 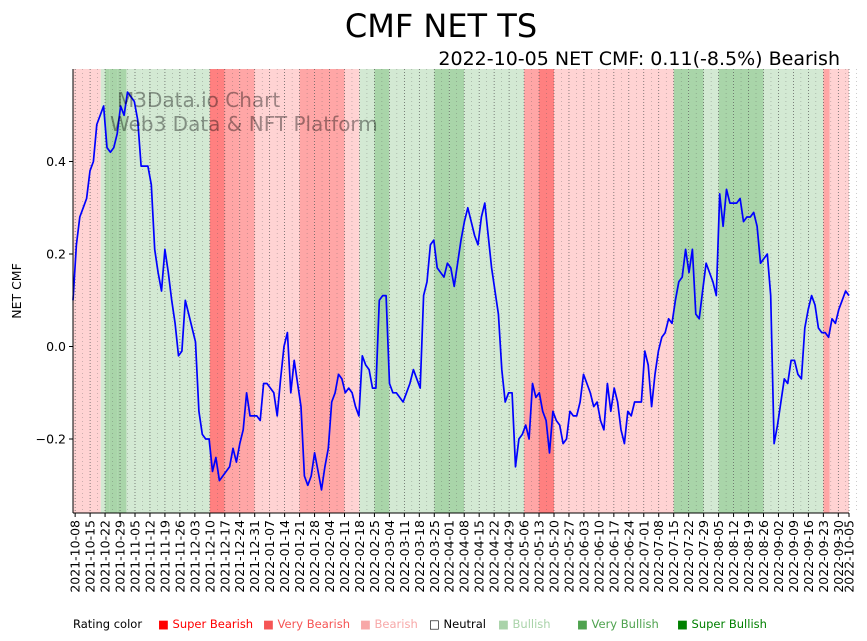 I want to click on x-tick-label: 2022-05-06, so click(x=524, y=556).